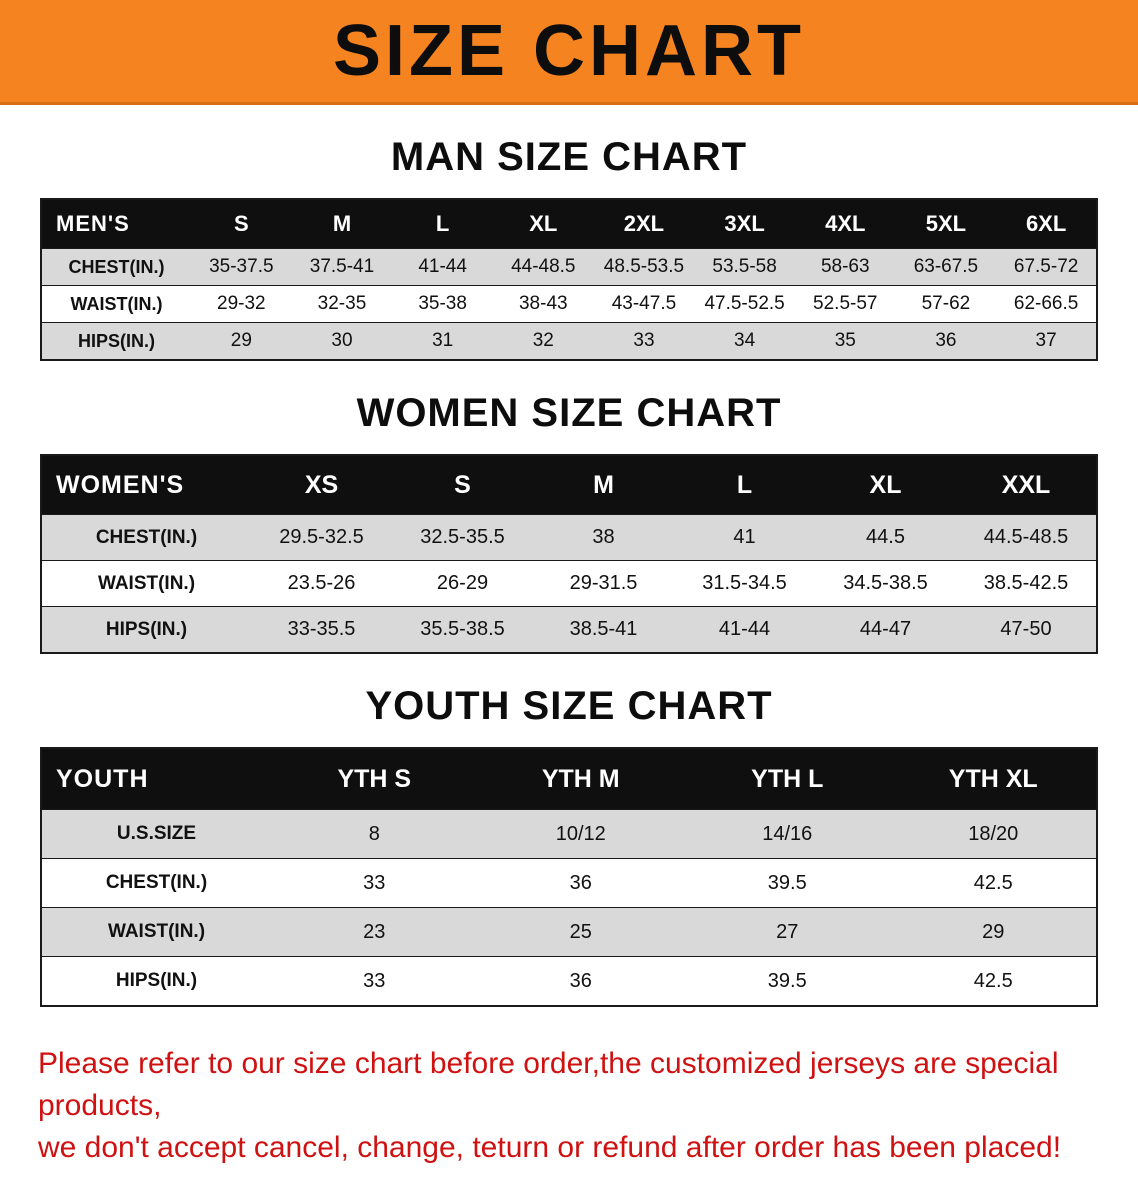 Image resolution: width=1138 pixels, height=1193 pixels. What do you see at coordinates (374, 779) in the screenshot?
I see `size-header-cell: YTH S` at bounding box center [374, 779].